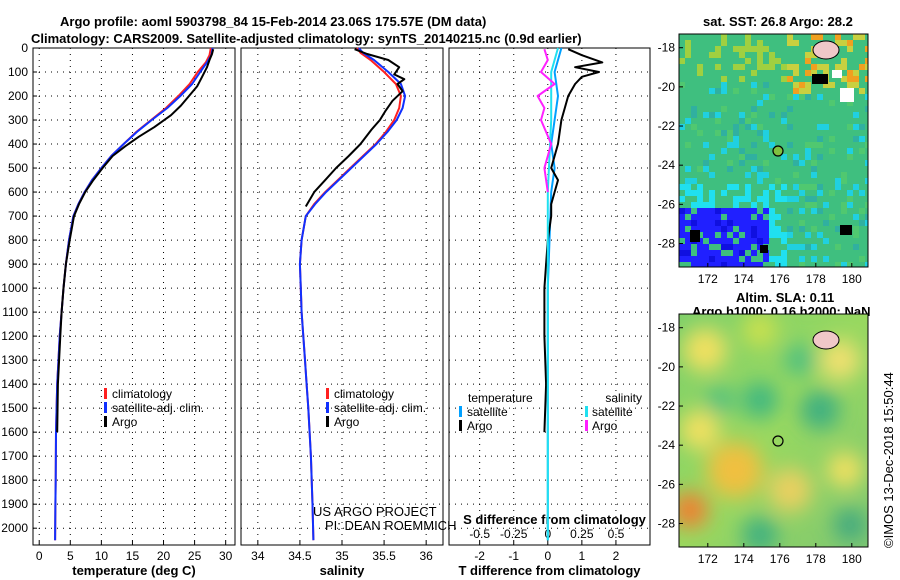 The height and width of the screenshot is (580, 900). What do you see at coordinates (778, 21) in the screenshot?
I see `sst-map-title: sat. SST: 26.8 Argo: 28.2` at bounding box center [778, 21].